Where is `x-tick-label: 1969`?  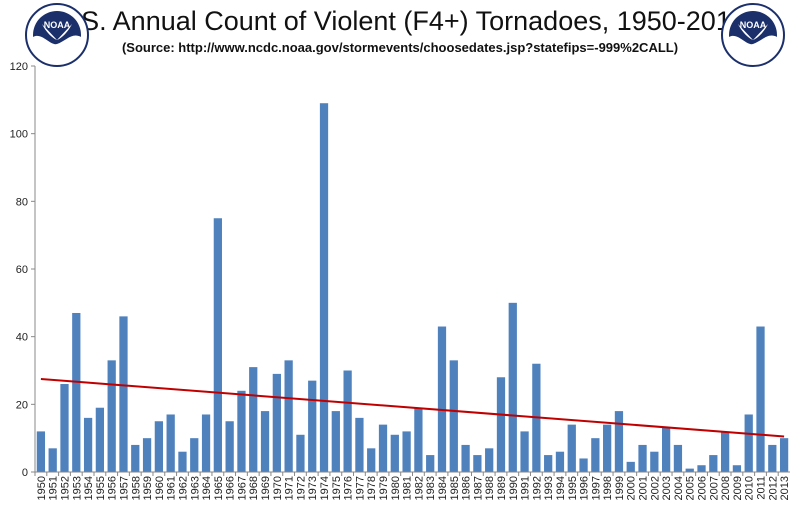
x-tick-label: 1969 is located at coordinates (266, 488).